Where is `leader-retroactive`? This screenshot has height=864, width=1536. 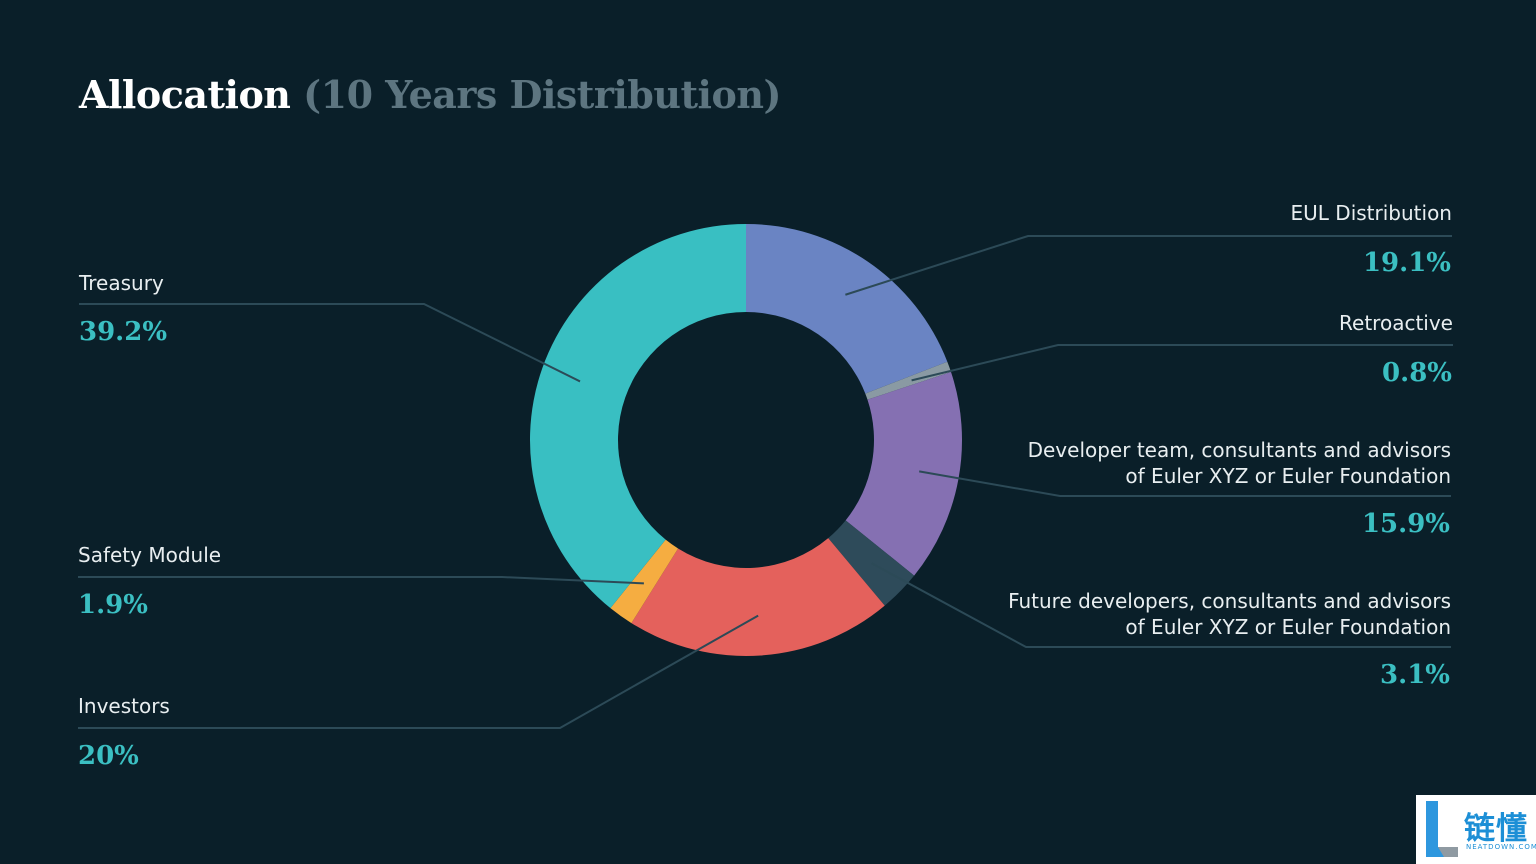
leader-retroactive is located at coordinates (1182, 363).